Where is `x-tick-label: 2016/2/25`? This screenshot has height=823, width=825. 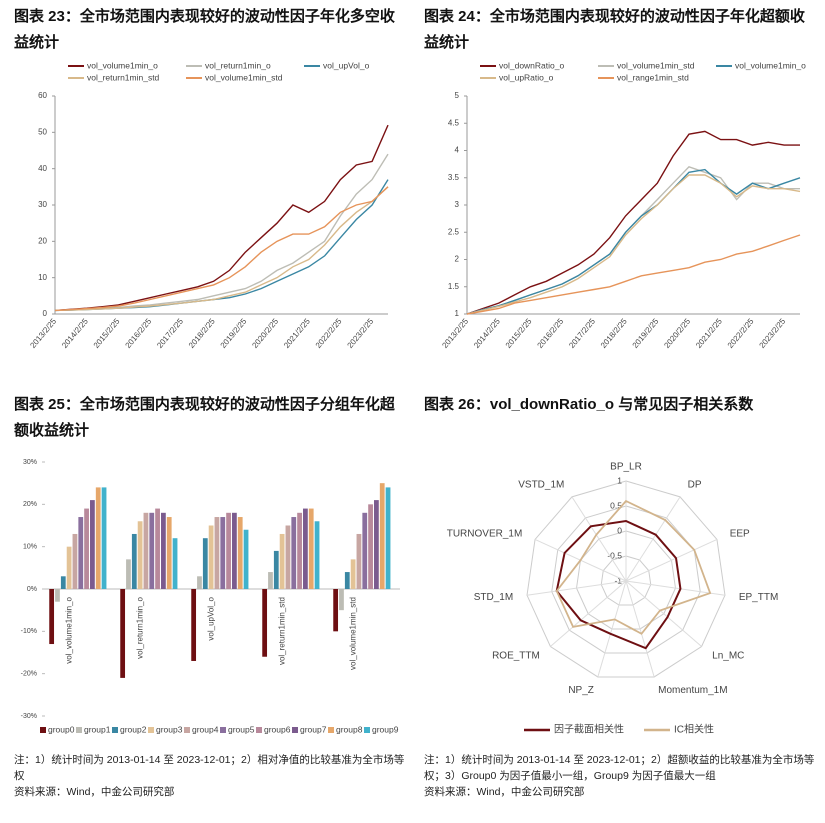
x-tick-label: 2016/2/25 is located at coordinates (139, 332).